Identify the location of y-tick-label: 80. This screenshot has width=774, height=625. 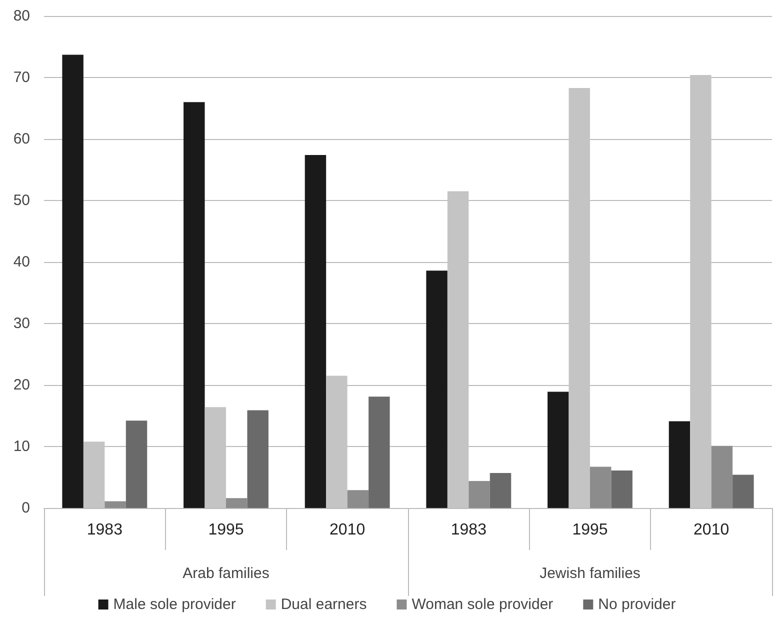
(21, 16).